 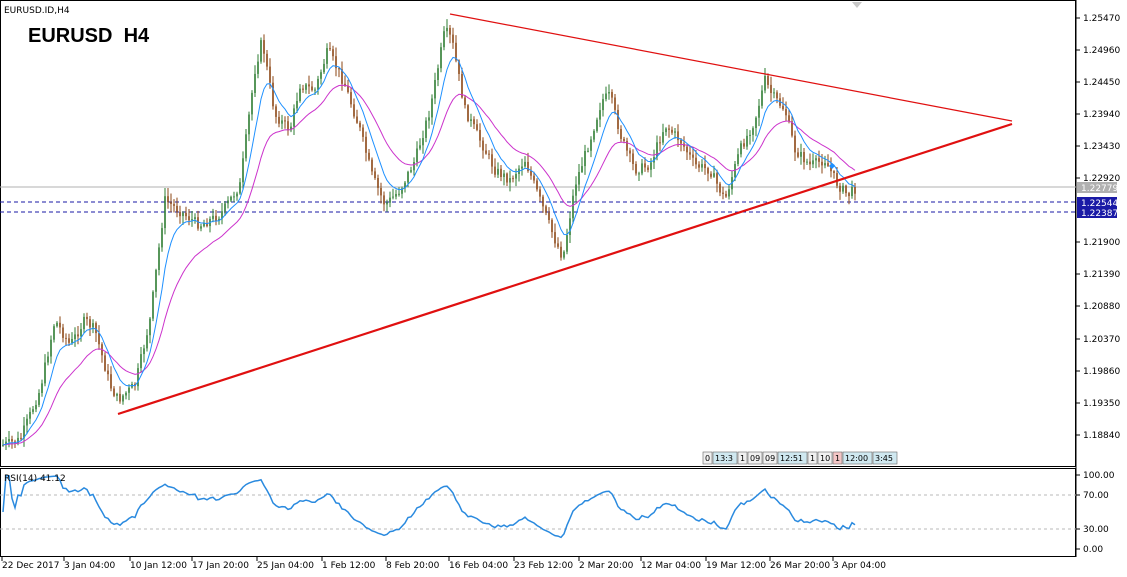 I want to click on upper-trendline, so click(x=731, y=67).